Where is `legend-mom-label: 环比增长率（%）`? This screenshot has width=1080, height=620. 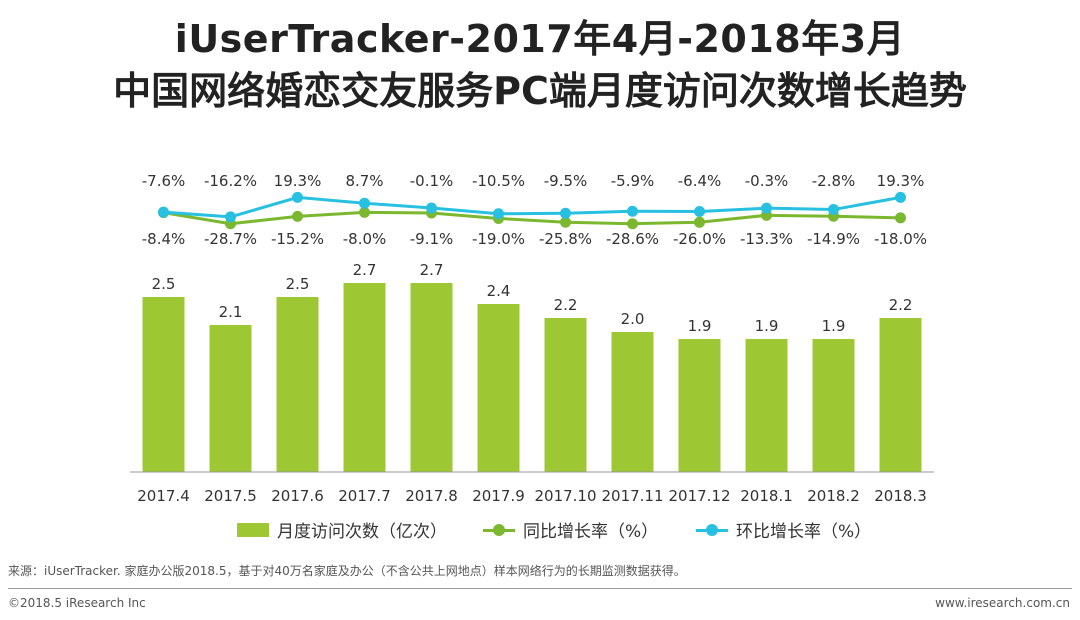
legend-mom-label: 环比增长率（%） is located at coordinates (804, 532).